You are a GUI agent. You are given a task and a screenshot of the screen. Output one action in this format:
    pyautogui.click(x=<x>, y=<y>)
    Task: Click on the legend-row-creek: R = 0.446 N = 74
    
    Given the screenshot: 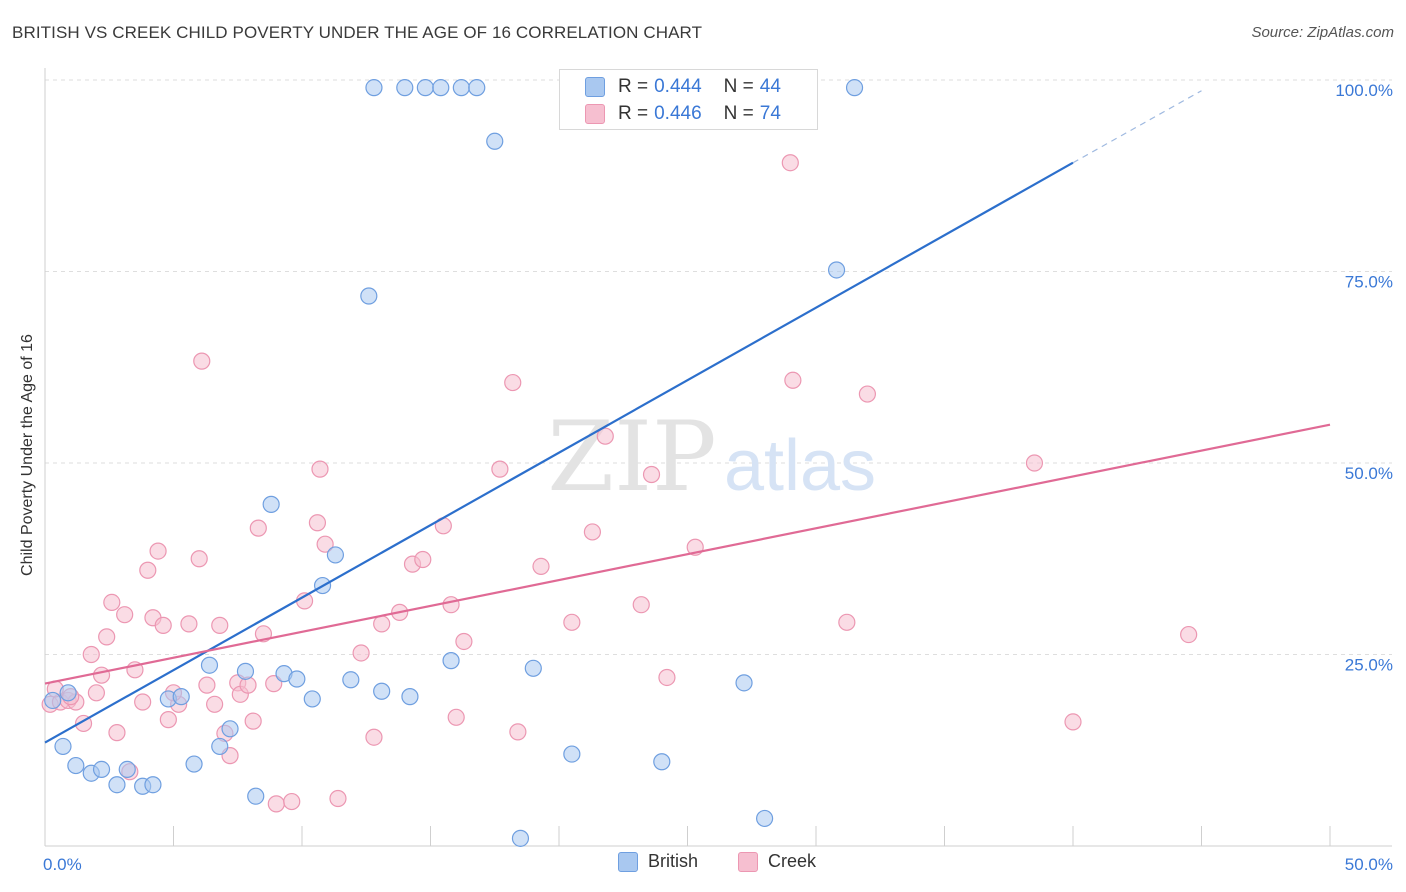 What is the action you would take?
    pyautogui.click(x=683, y=114)
    